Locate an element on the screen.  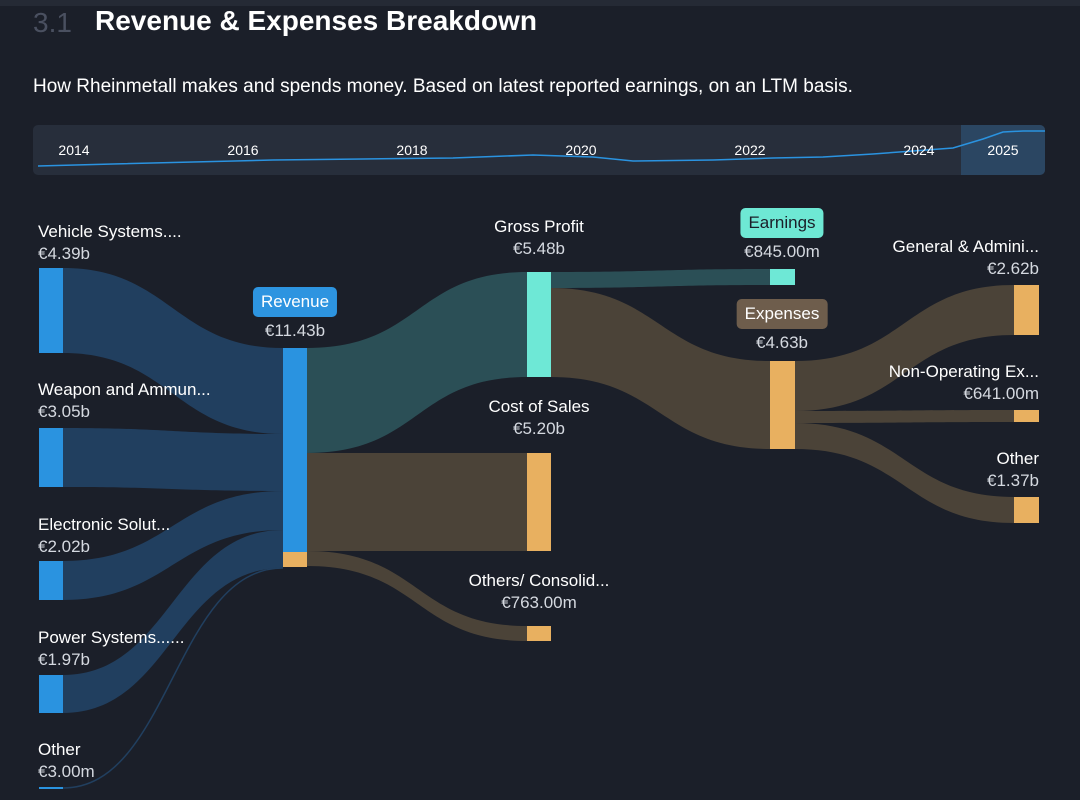
link-expenses-to-general-admin is located at coordinates (904, 348).